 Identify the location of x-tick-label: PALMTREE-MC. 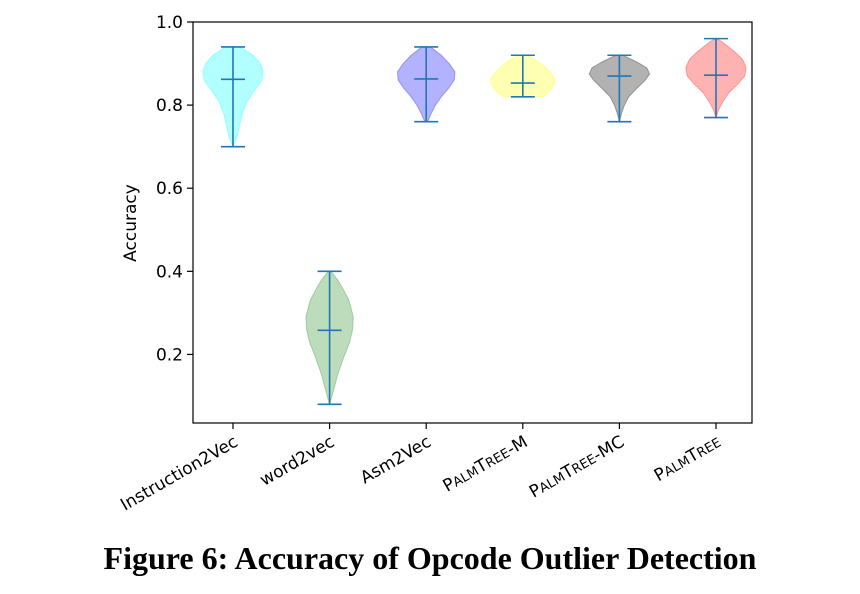
(577, 467).